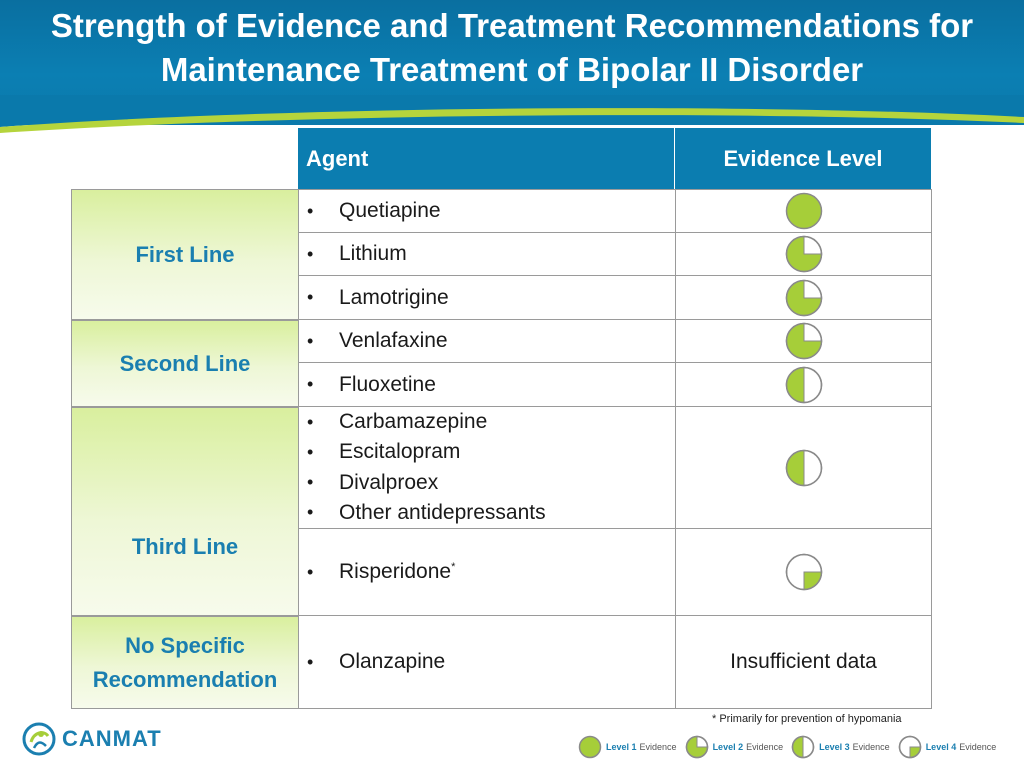  What do you see at coordinates (413, 422) in the screenshot?
I see `agent-name: Carbamazepine` at bounding box center [413, 422].